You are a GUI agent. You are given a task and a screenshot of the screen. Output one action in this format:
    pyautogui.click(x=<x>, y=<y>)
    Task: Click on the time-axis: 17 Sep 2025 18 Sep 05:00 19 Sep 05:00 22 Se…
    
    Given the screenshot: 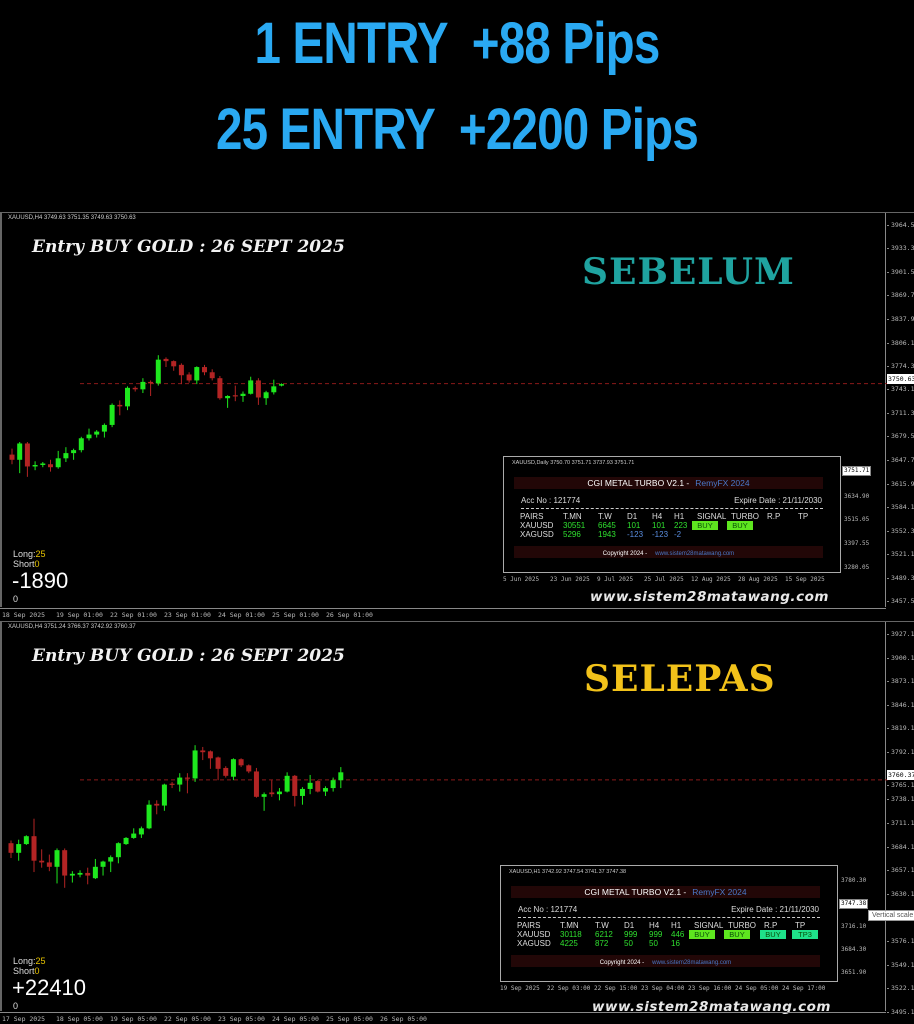 What is the action you would take?
    pyautogui.click(x=443, y=1018)
    